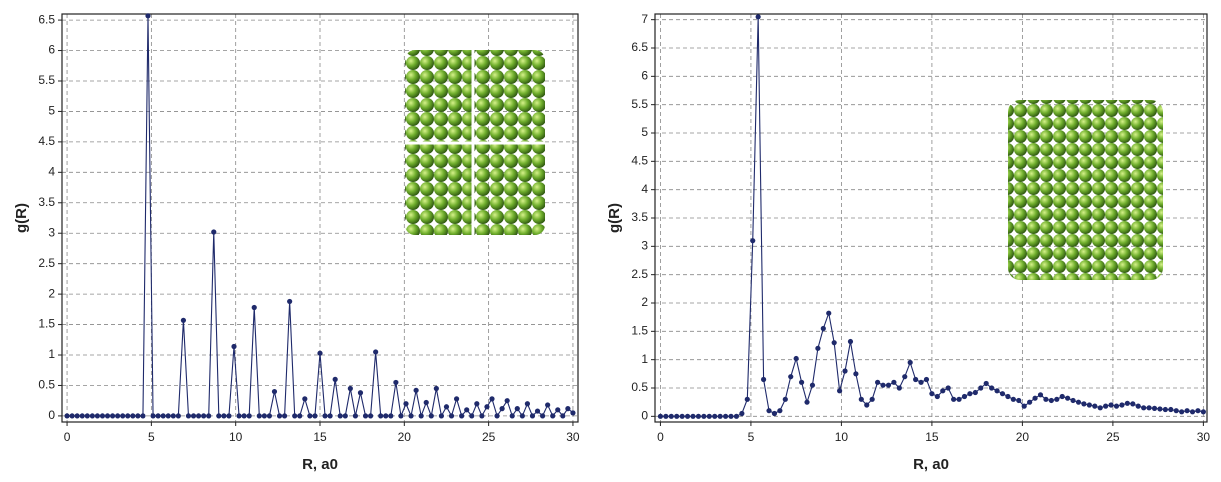 The width and height of the screenshot is (1221, 482). What do you see at coordinates (931, 464) in the screenshot?
I see `x-axis-label: R, a0` at bounding box center [931, 464].